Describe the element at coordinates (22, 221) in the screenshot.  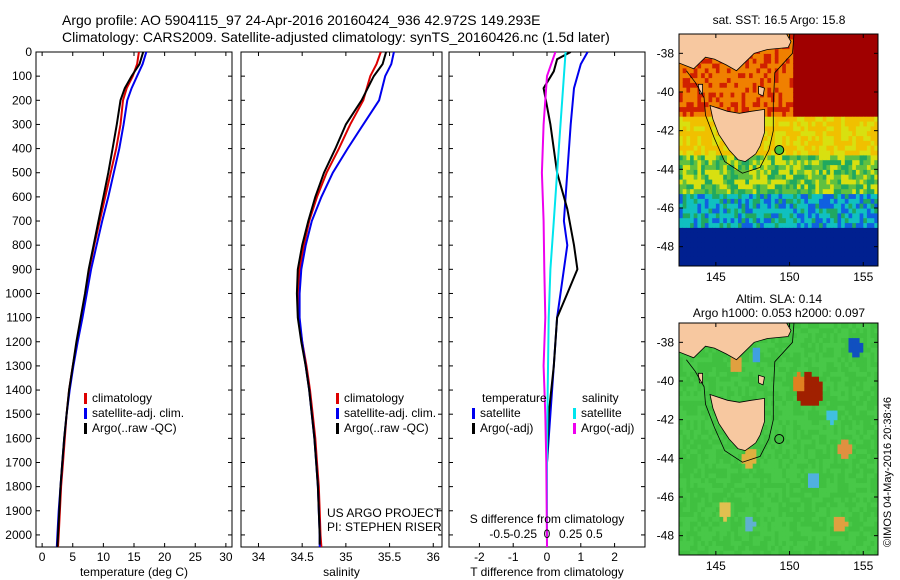
I see `y-tick-label: 700` at that location.